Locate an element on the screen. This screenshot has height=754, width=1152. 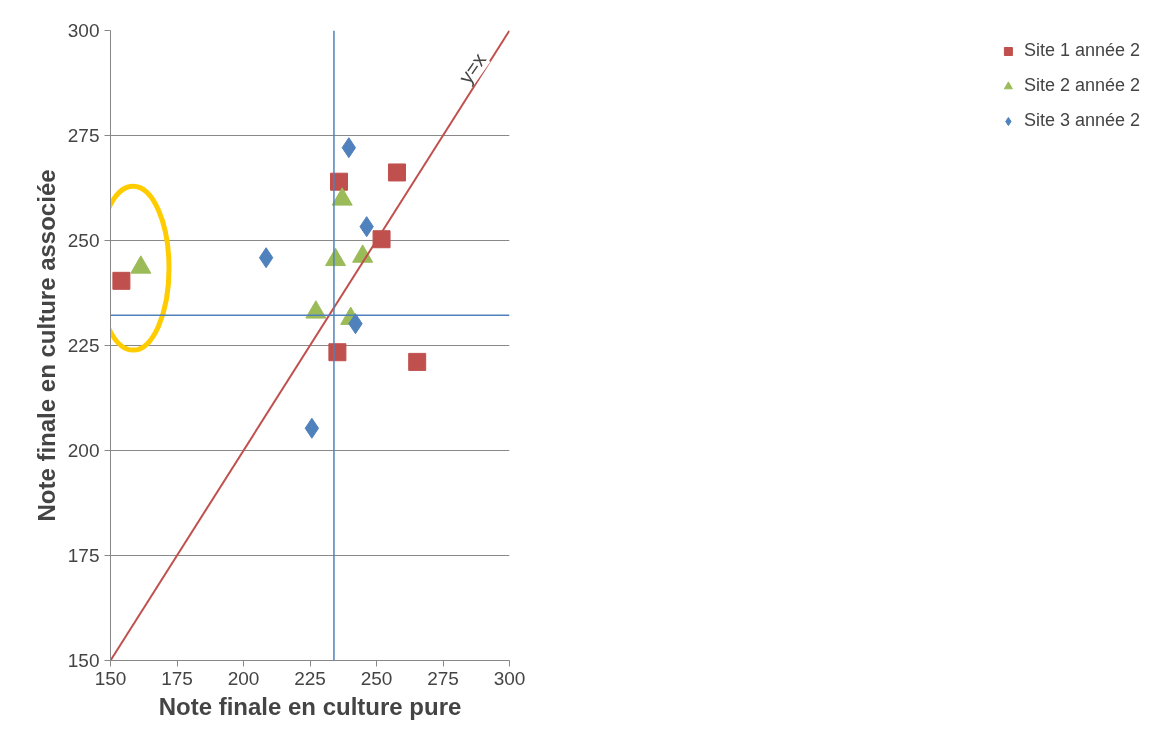
annotation: y=x is located at coordinates (472, 68).